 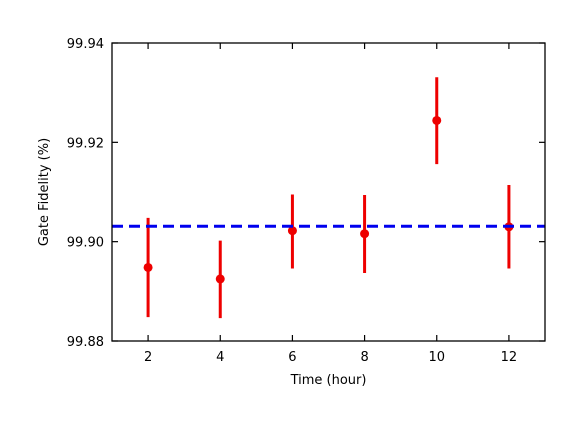 I want to click on y-axis-label: Gate Fidelity (%), so click(x=44, y=192).